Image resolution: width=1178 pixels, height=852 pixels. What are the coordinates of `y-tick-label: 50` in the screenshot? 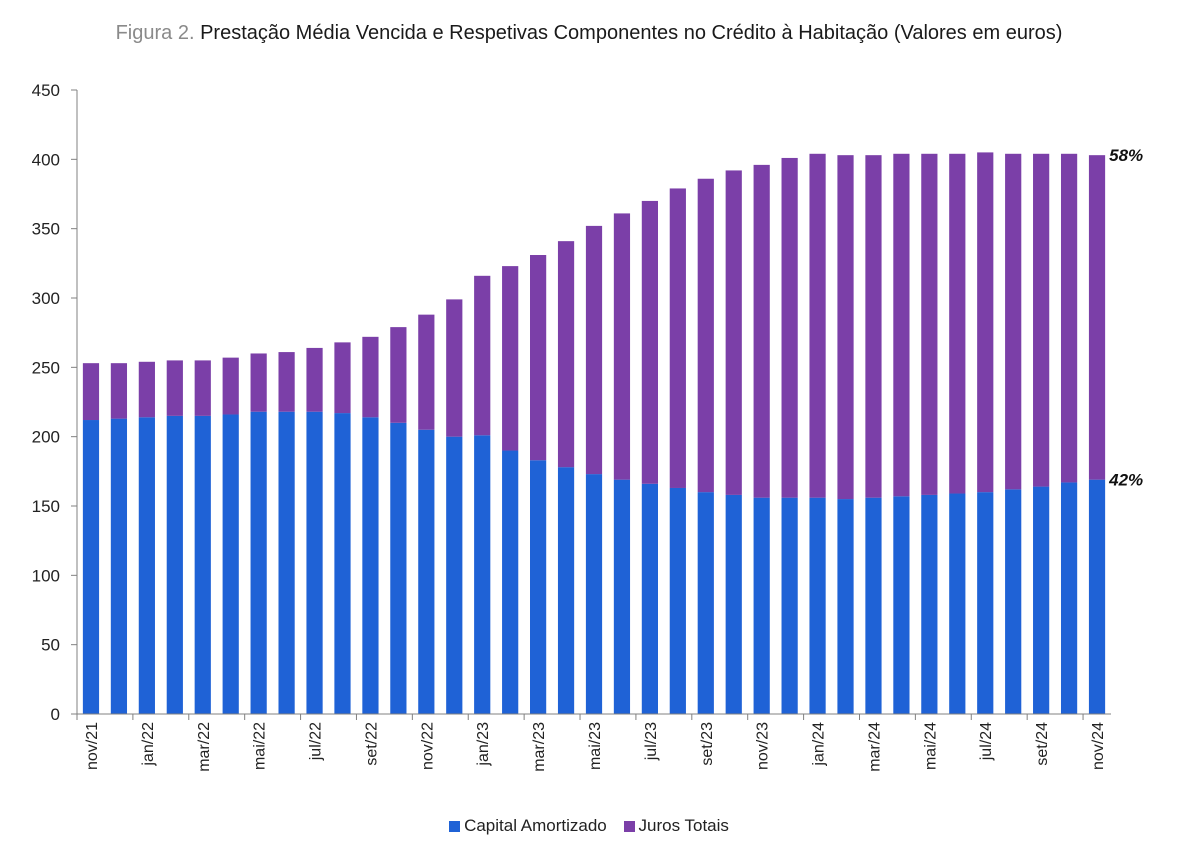 It's located at (50, 645).